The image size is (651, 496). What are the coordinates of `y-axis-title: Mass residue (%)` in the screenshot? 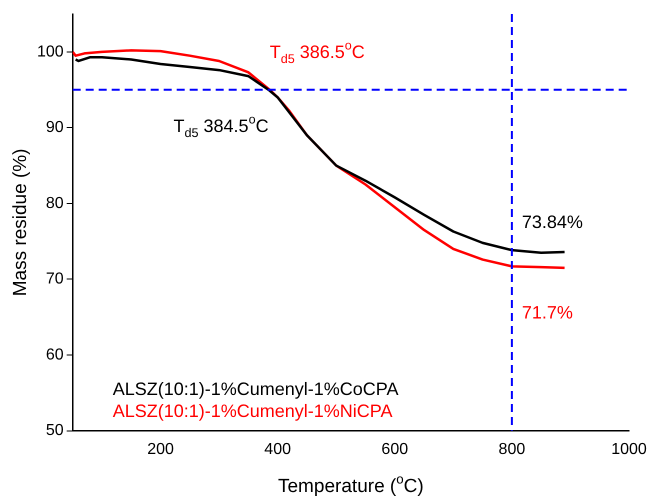 It's located at (20, 222).